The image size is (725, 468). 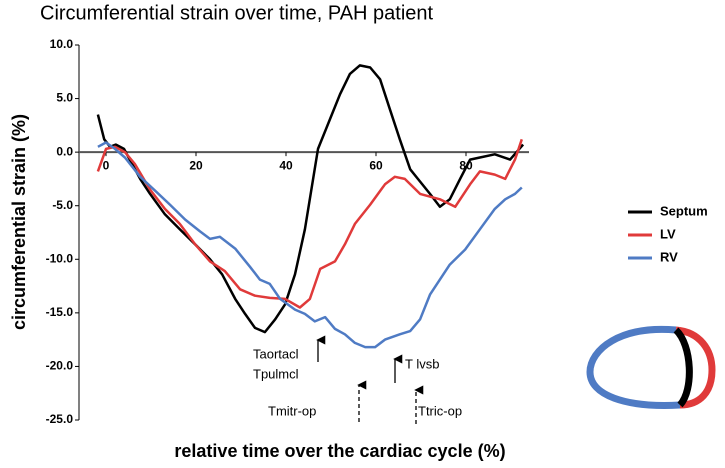 What do you see at coordinates (60, 258) in the screenshot?
I see `y-tick-label: -10.0` at bounding box center [60, 258].